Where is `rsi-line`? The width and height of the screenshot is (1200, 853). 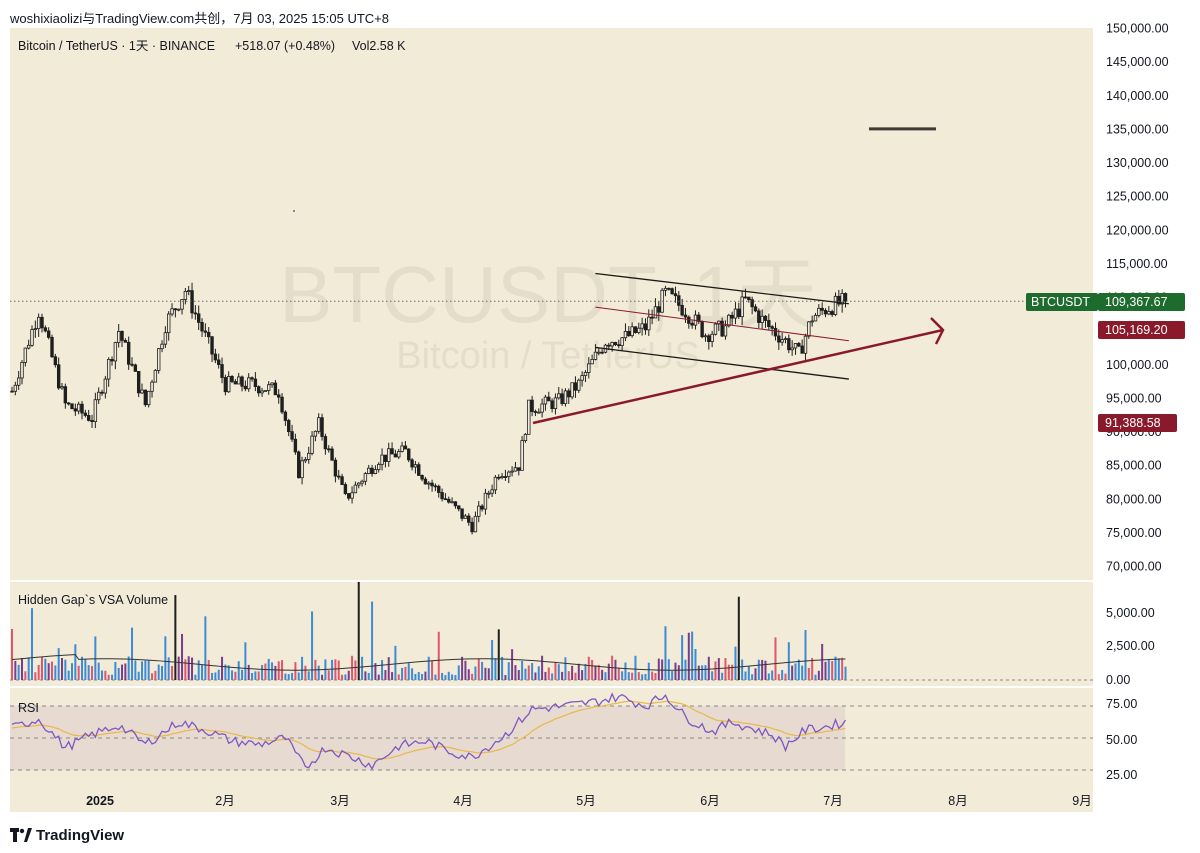 rsi-line is located at coordinates (429, 731).